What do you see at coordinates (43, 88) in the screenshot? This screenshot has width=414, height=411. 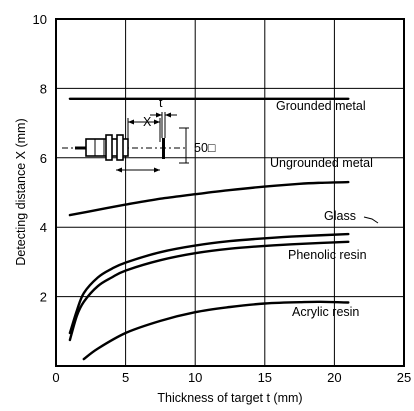 I see `y-tick-label: 8` at bounding box center [43, 88].